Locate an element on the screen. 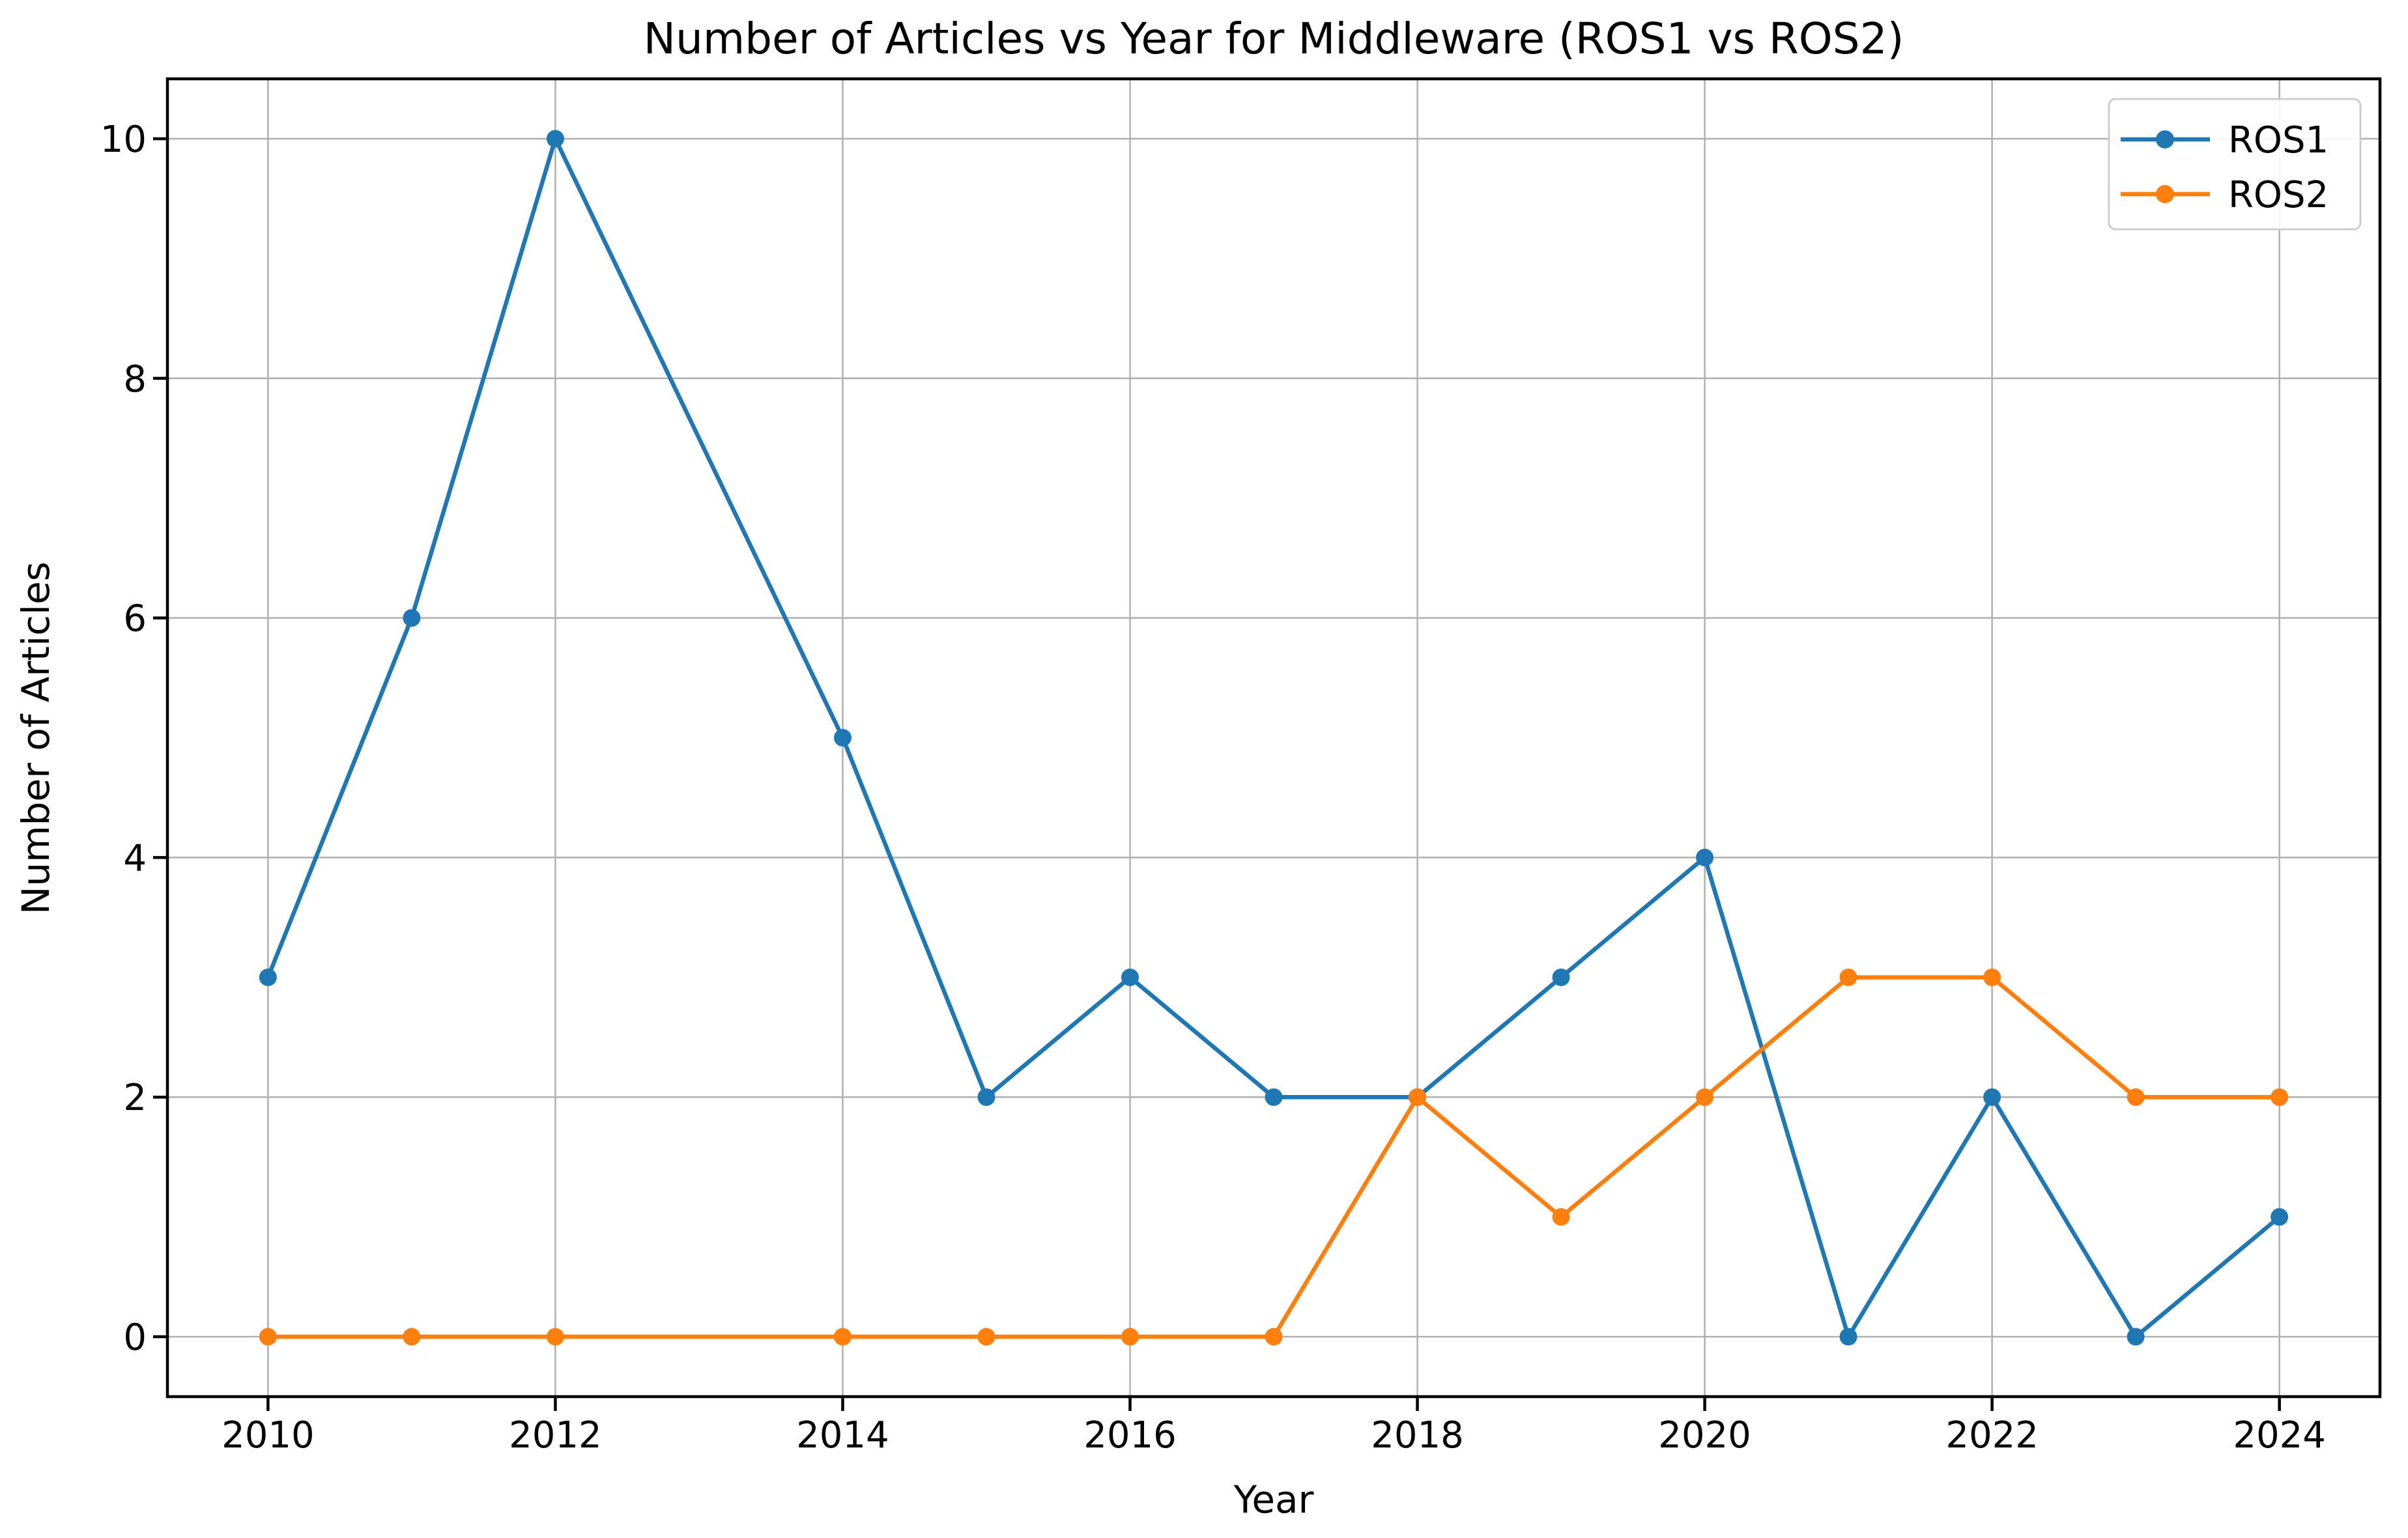 This screenshot has height=1538, width=2408. y-tick-label: 4 is located at coordinates (135, 858).